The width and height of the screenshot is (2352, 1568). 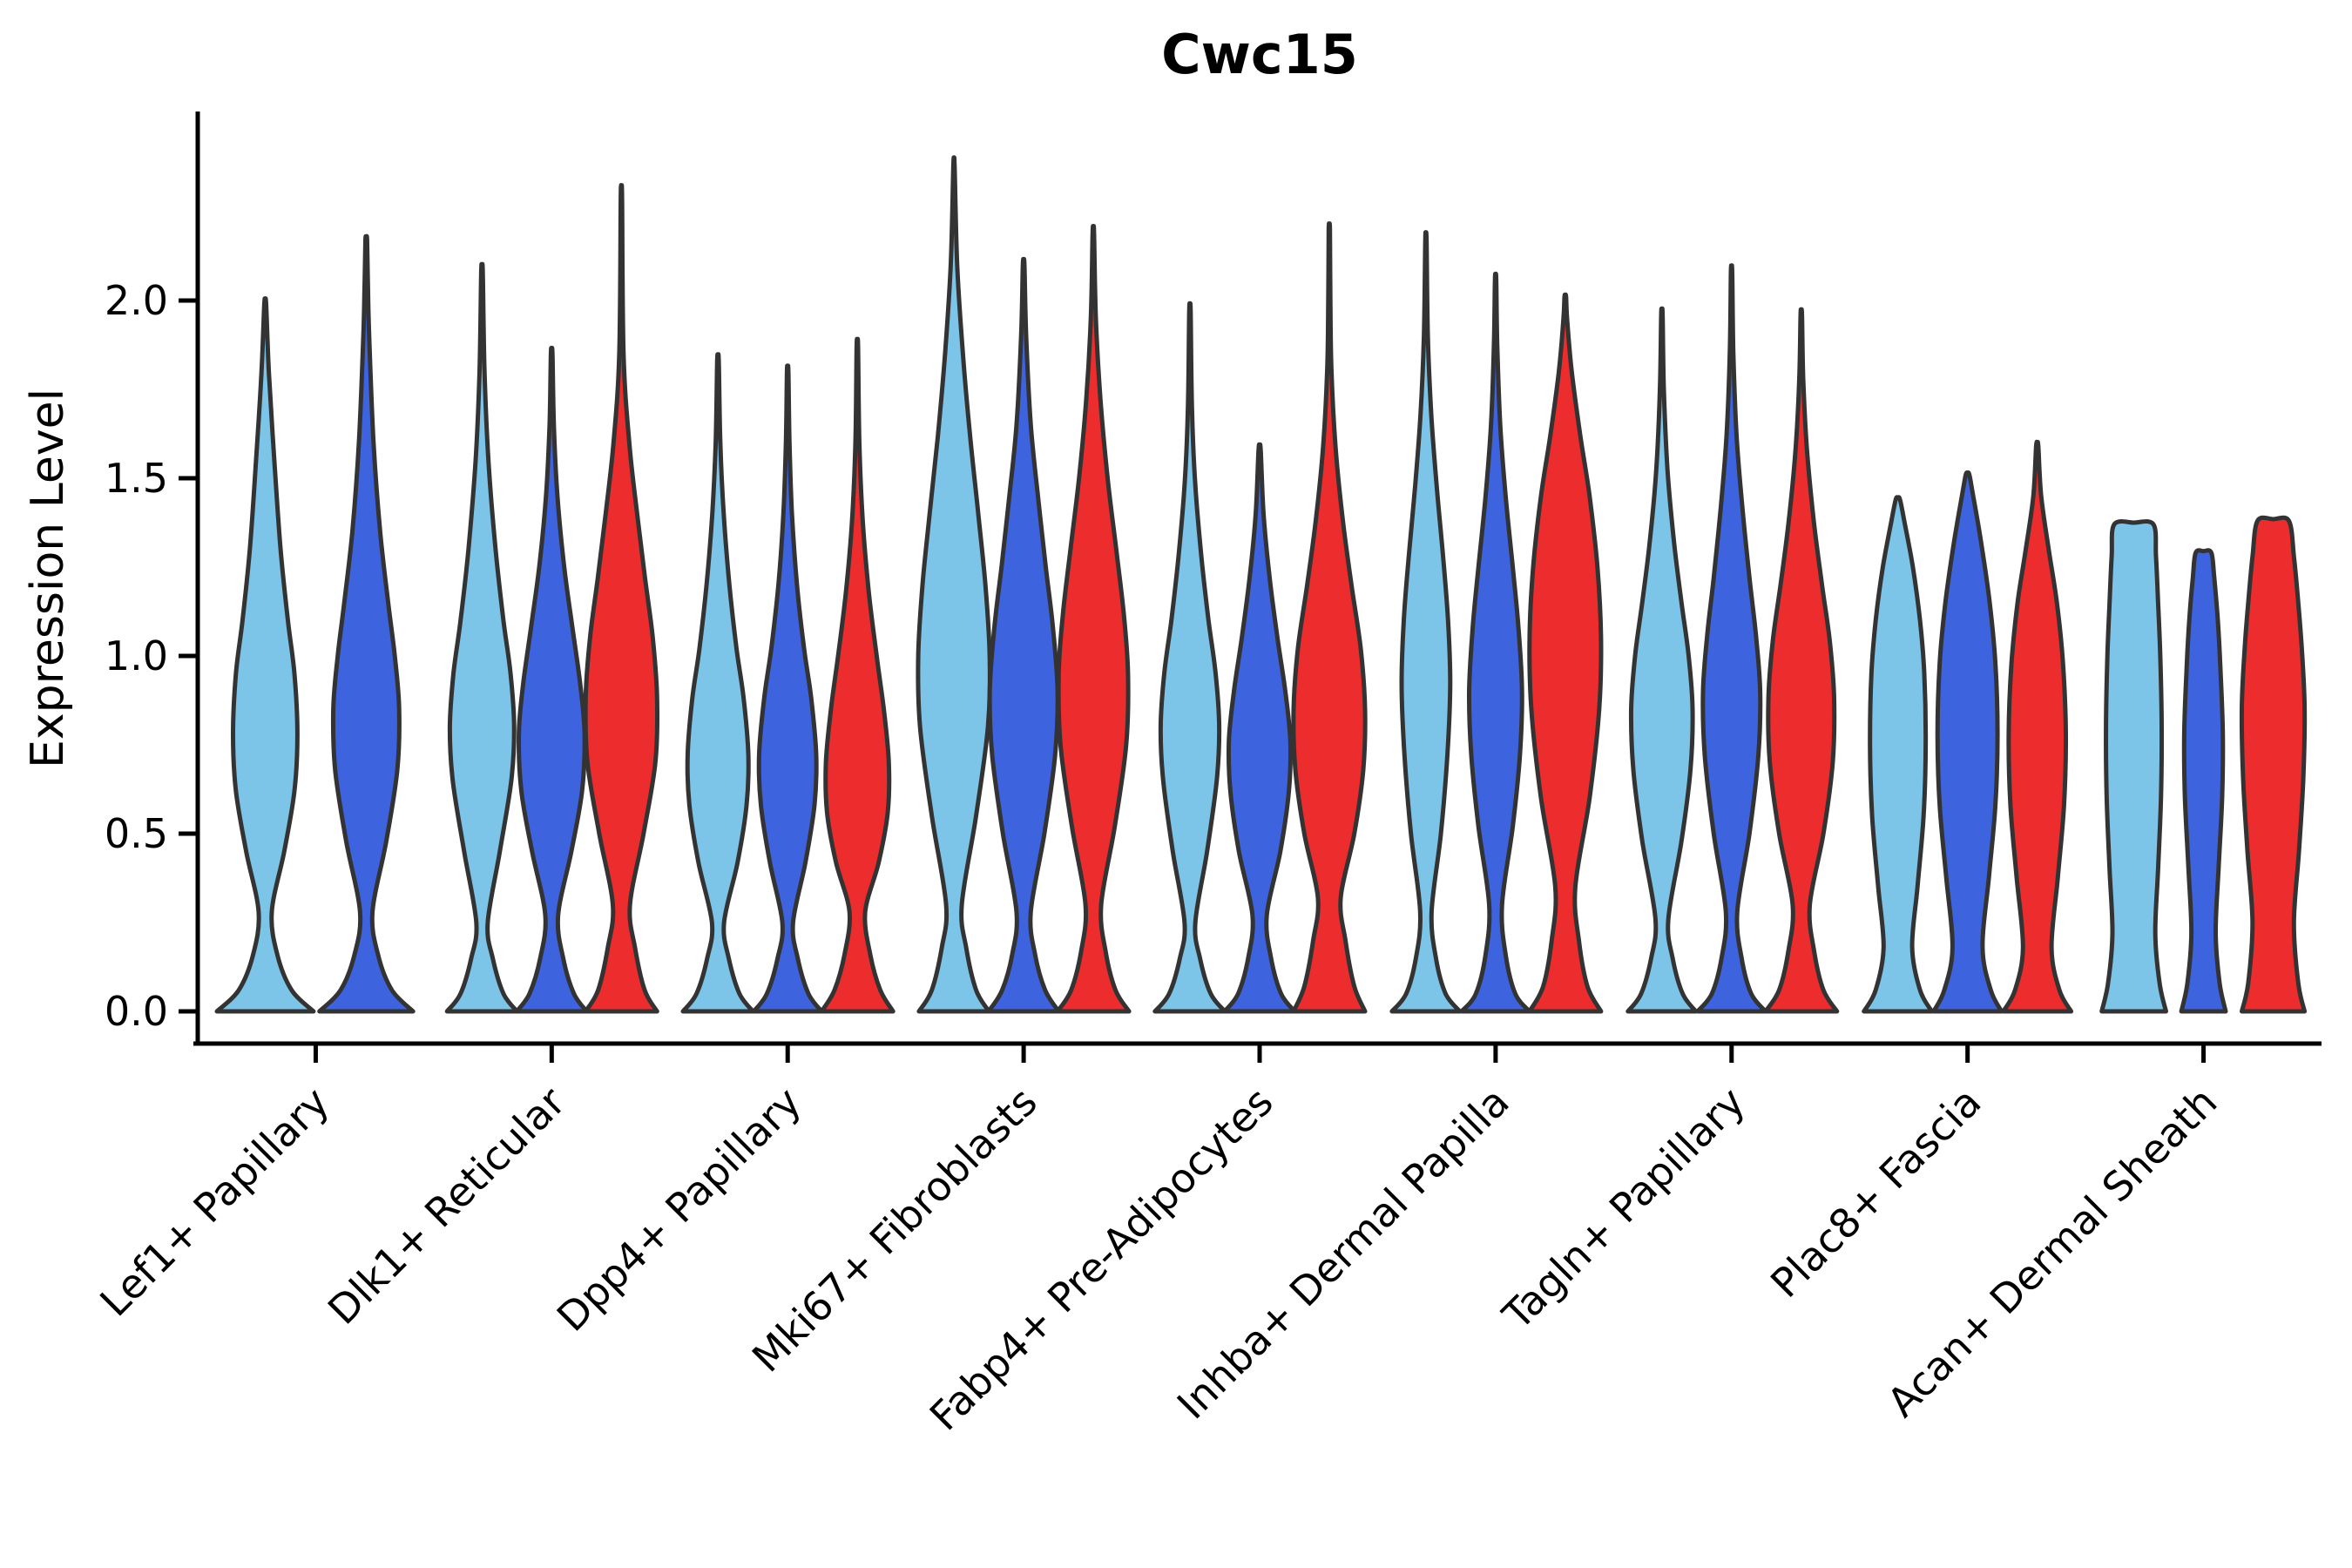 I want to click on y-tick-label: 1.5, so click(x=136, y=479).